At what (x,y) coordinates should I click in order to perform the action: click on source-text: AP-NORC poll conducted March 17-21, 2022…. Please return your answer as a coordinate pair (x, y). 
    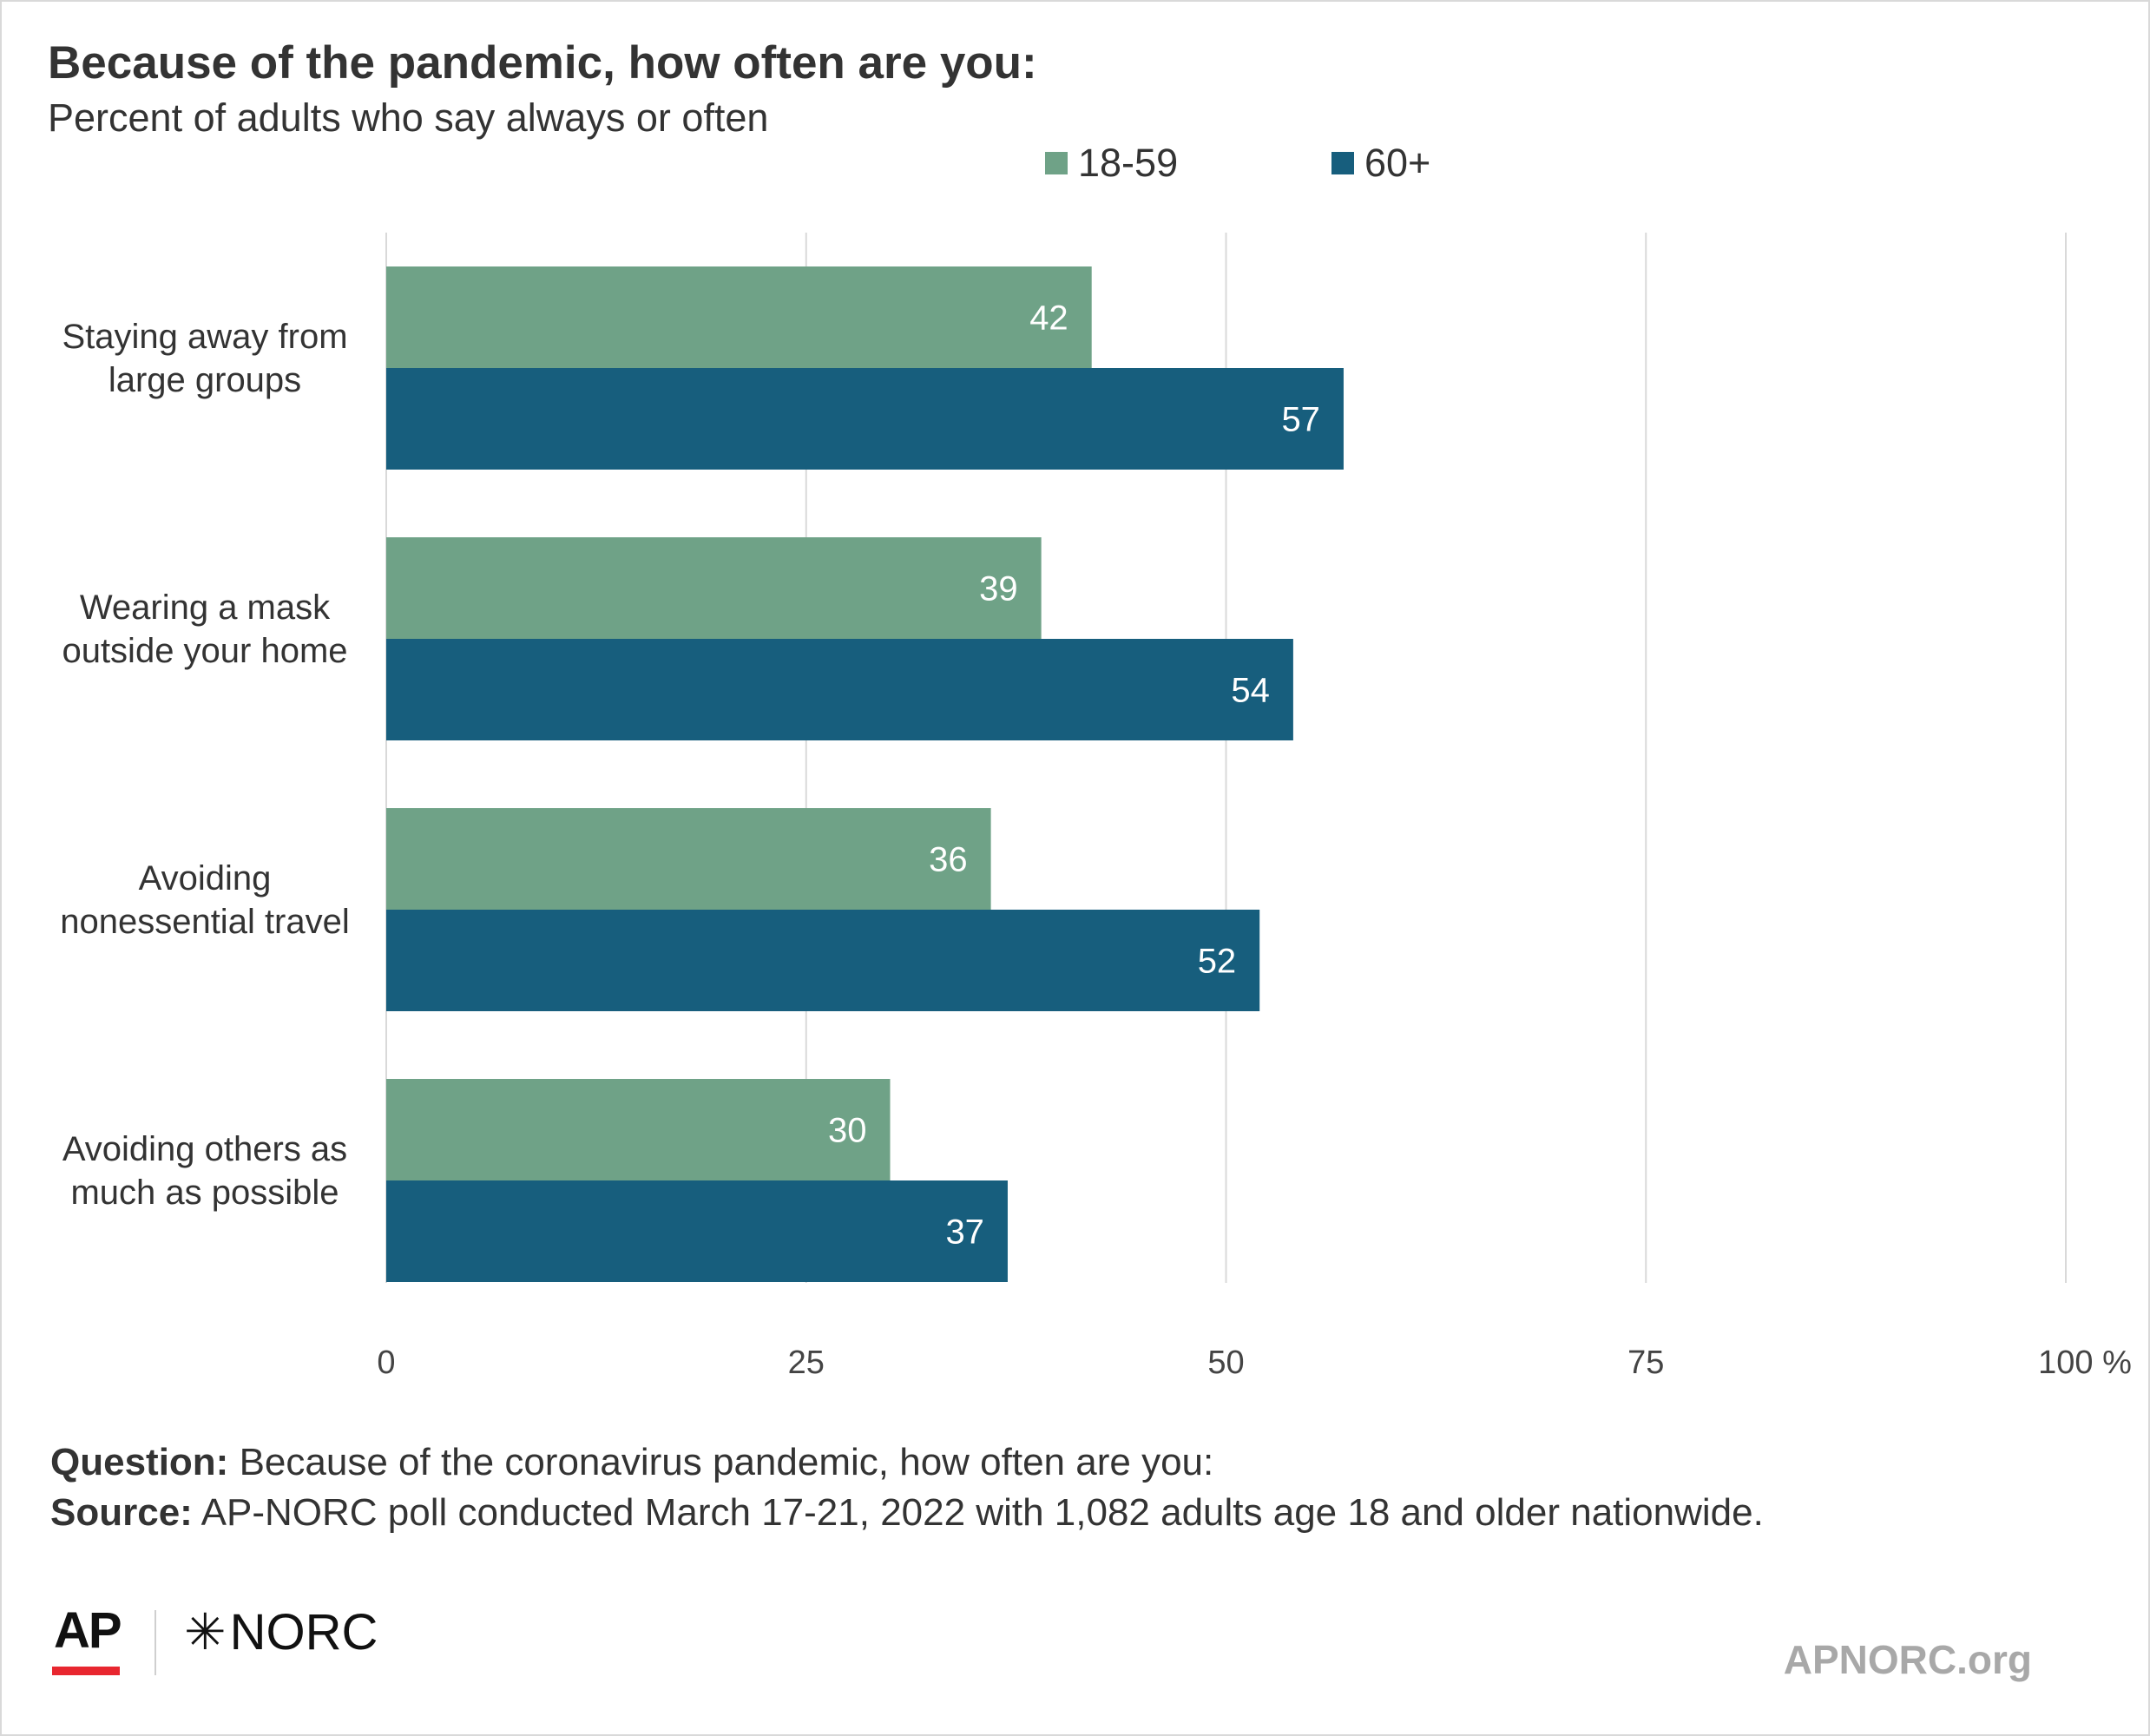
    Looking at the image, I should click on (982, 1512).